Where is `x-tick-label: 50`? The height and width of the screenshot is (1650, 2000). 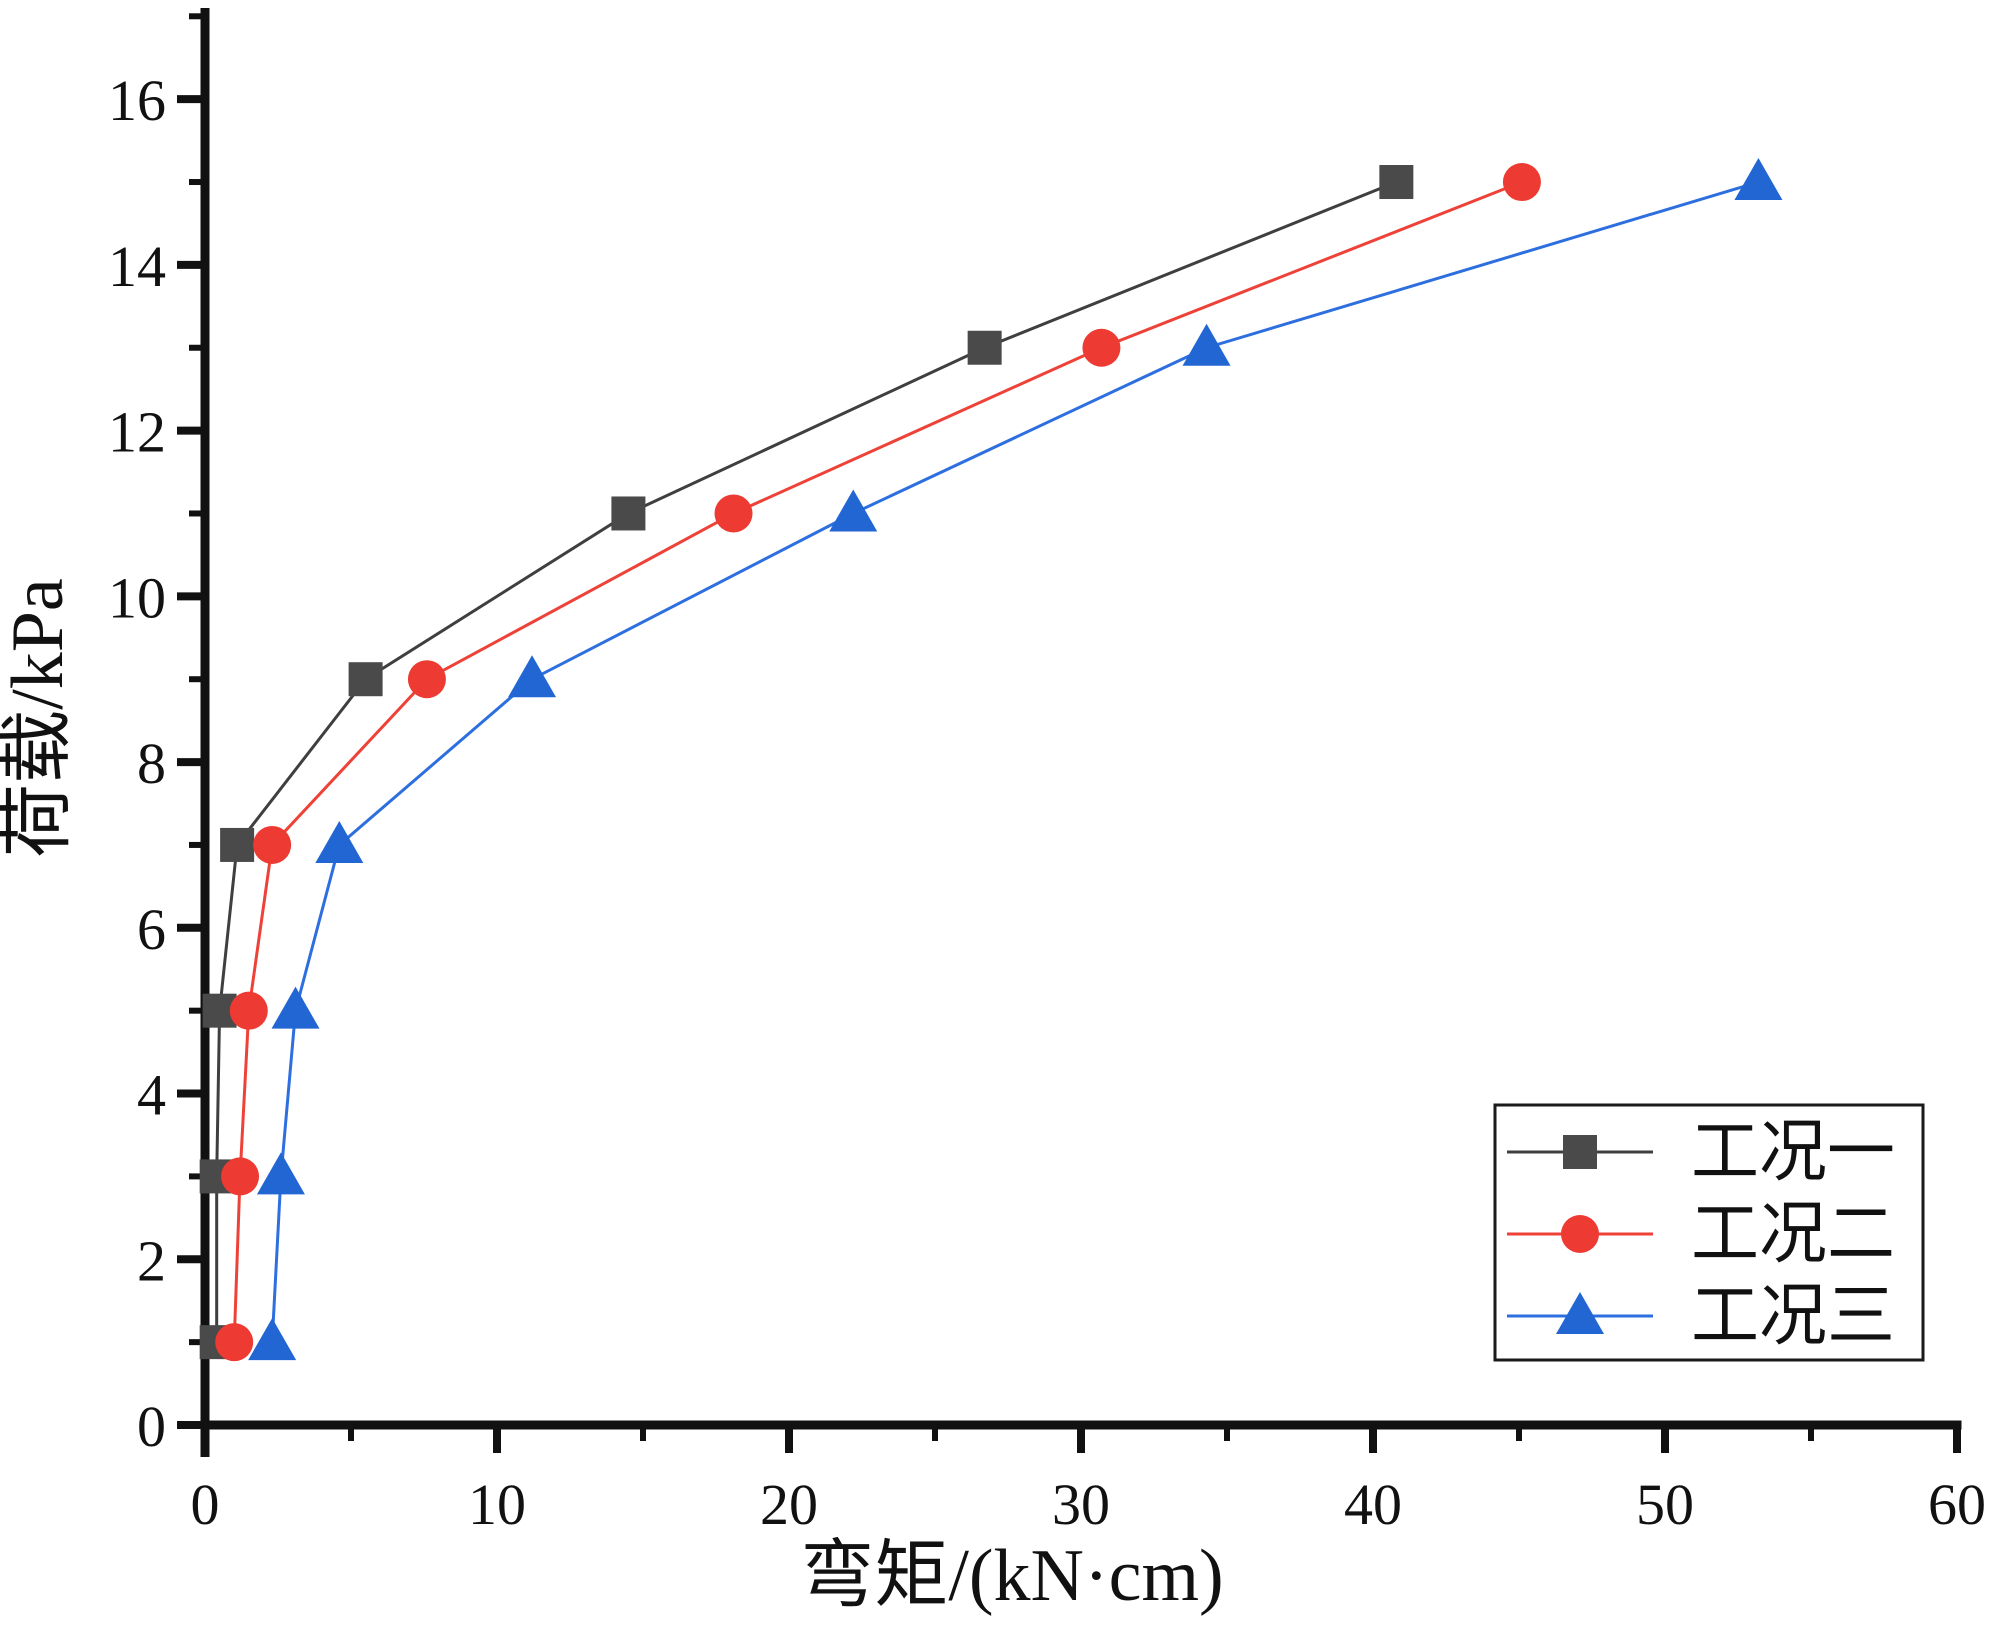
x-tick-label: 50 is located at coordinates (1665, 1504).